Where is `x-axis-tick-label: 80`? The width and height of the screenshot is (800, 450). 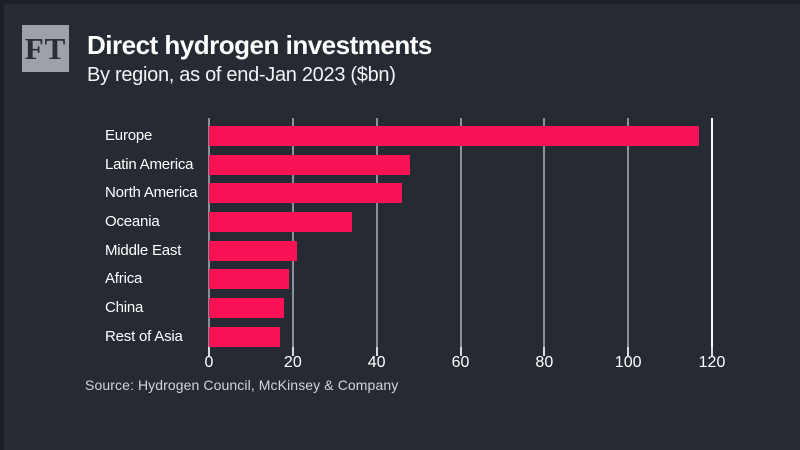 x-axis-tick-label: 80 is located at coordinates (544, 362).